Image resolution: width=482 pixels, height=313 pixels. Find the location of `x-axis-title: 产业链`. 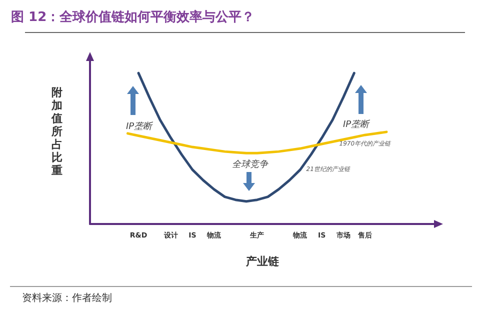

x-axis-title: 产业链 is located at coordinates (262, 261).